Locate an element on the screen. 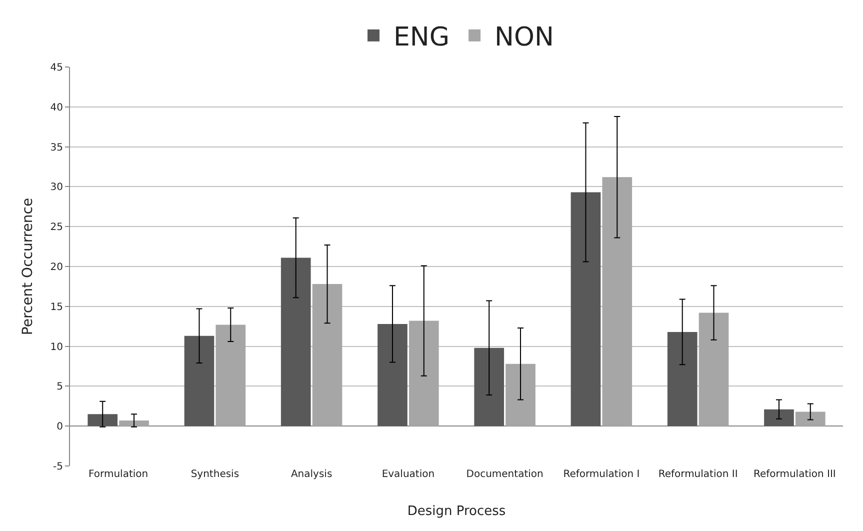  y-axis-title: Percent Occurrence is located at coordinates (28, 267).